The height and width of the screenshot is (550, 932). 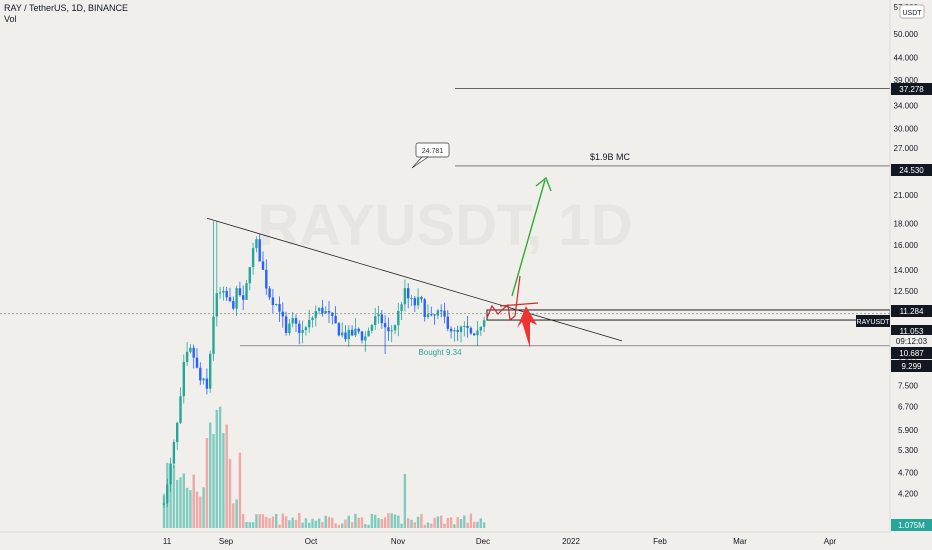 I want to click on y-tick-label: 39.000, so click(x=906, y=80).